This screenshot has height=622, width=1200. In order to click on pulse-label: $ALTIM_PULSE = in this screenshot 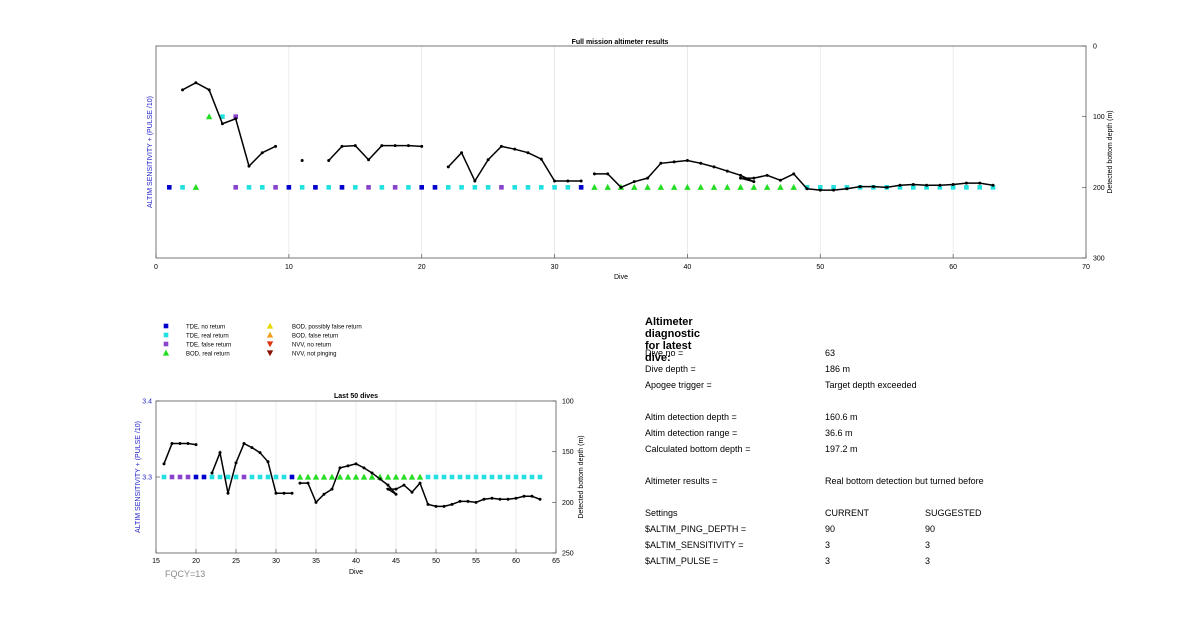, I will do `click(682, 561)`.